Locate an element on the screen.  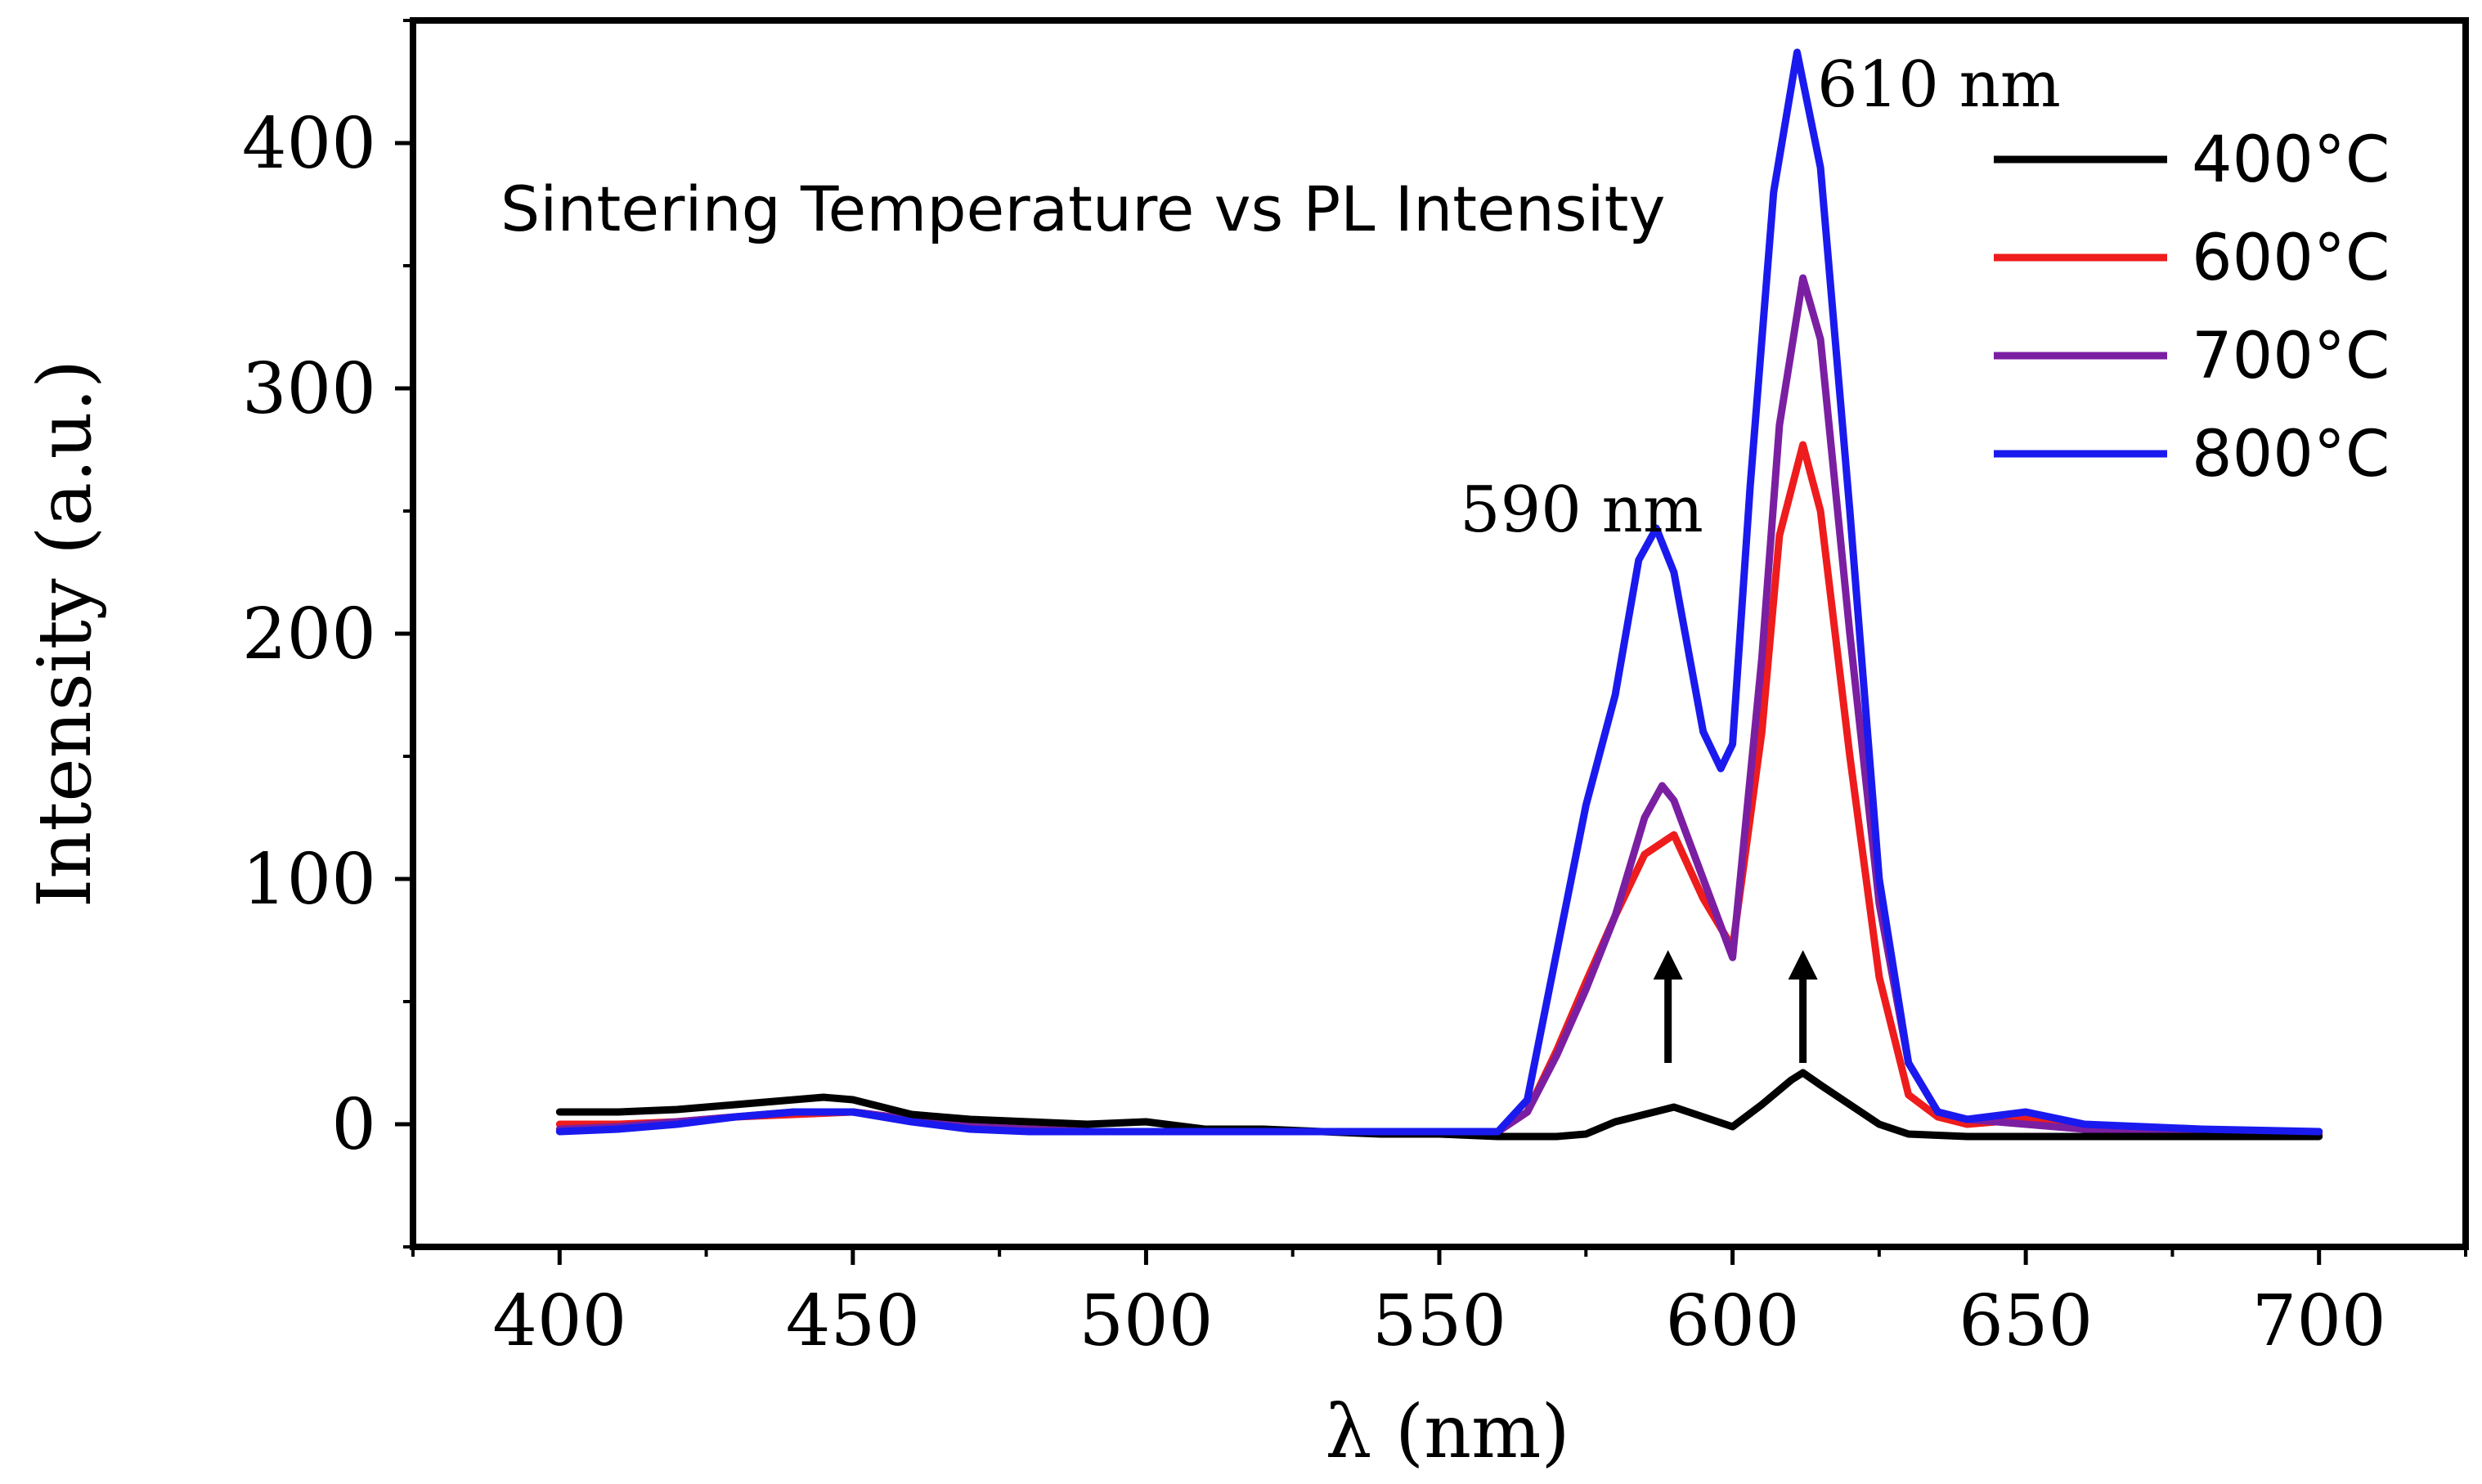
legend-label-600: 600°C is located at coordinates (2291, 258).